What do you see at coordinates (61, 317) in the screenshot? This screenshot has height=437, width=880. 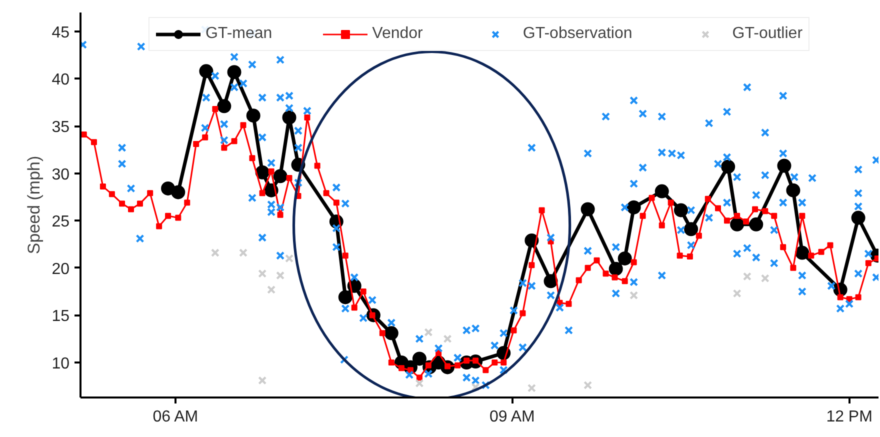 I see `y-tick-label: 15` at bounding box center [61, 317].